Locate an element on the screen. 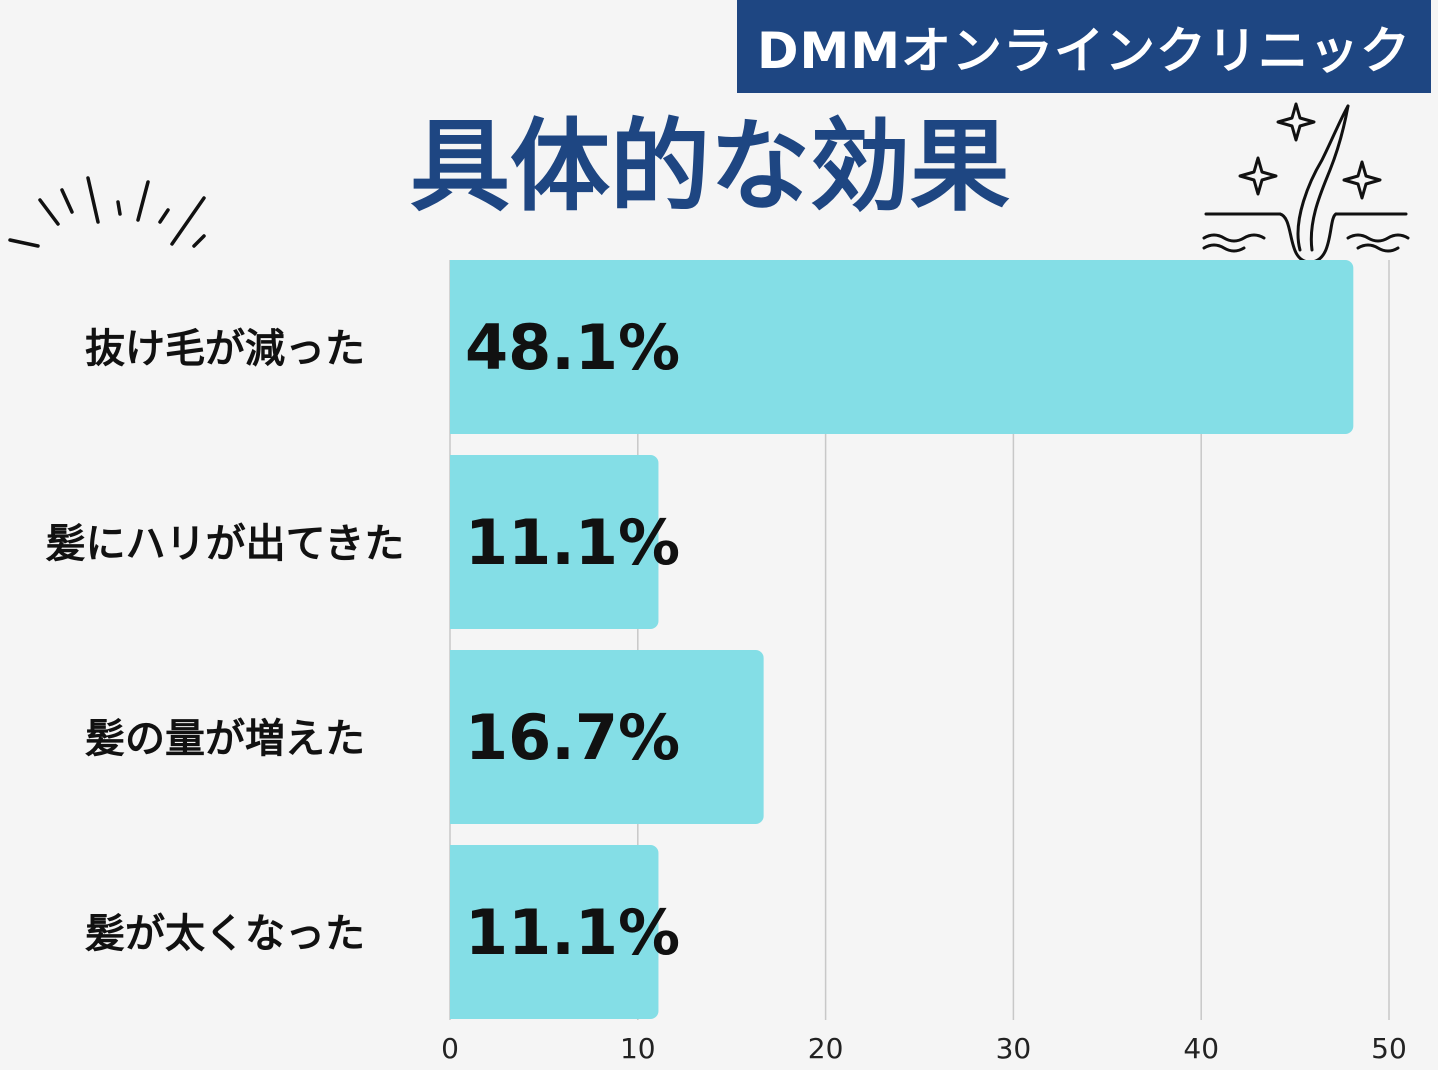  x-tick-label: 0 is located at coordinates (450, 1048).